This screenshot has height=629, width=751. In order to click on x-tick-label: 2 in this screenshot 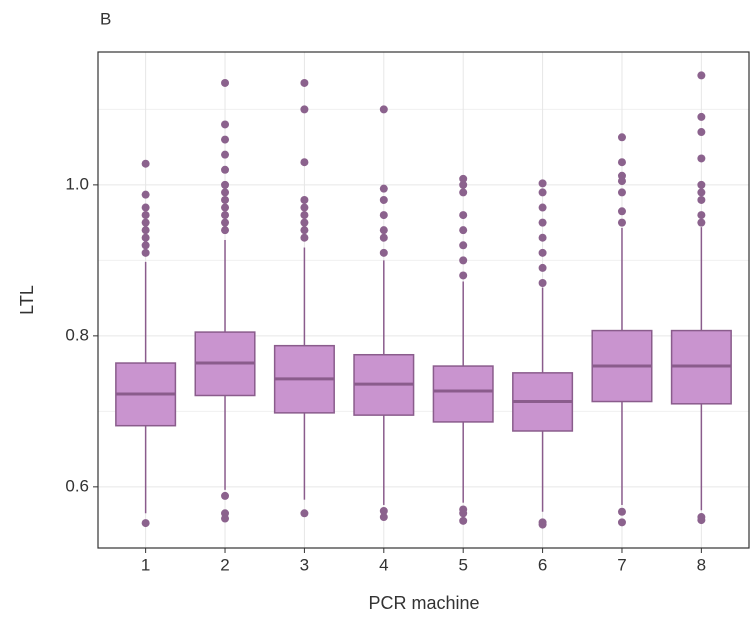, I will do `click(224, 564)`.